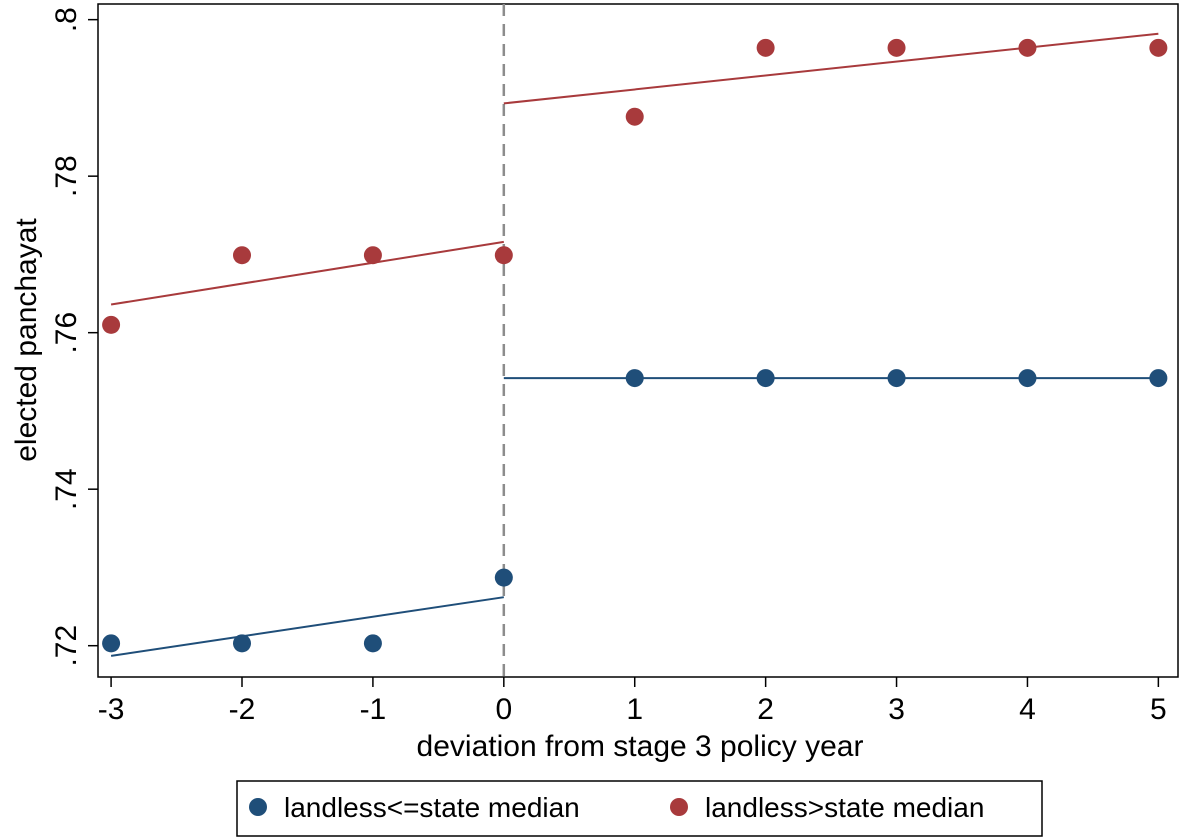  I want to click on x-tick-label: 2, so click(765, 709).